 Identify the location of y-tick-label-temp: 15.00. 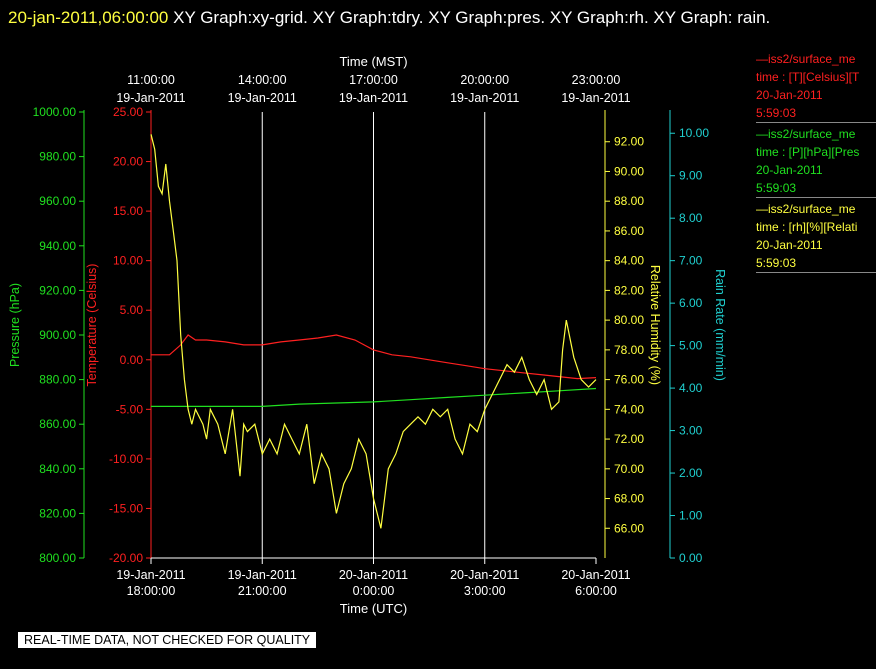
(128, 211).